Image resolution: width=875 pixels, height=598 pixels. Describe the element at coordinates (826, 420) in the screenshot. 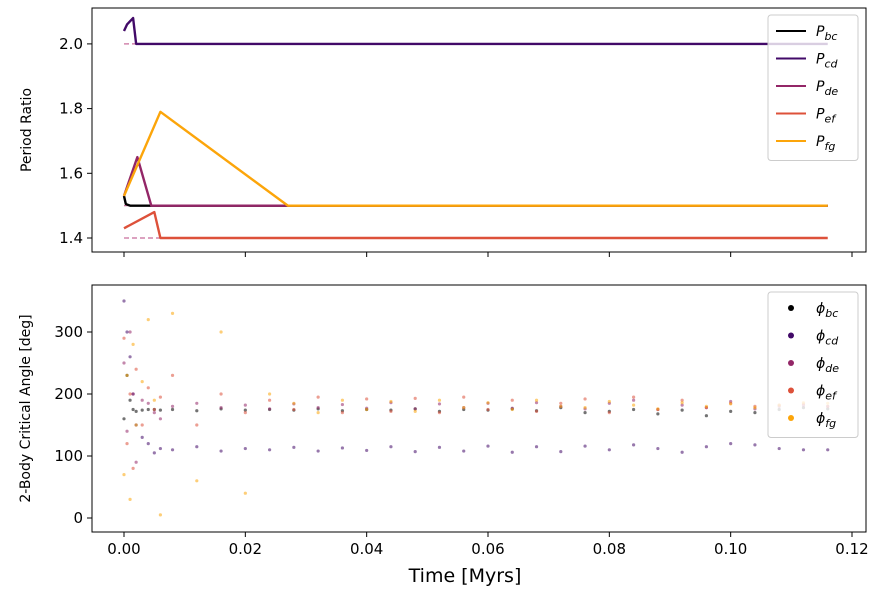

I see `legend-label-phi_fg: ϕfg` at that location.